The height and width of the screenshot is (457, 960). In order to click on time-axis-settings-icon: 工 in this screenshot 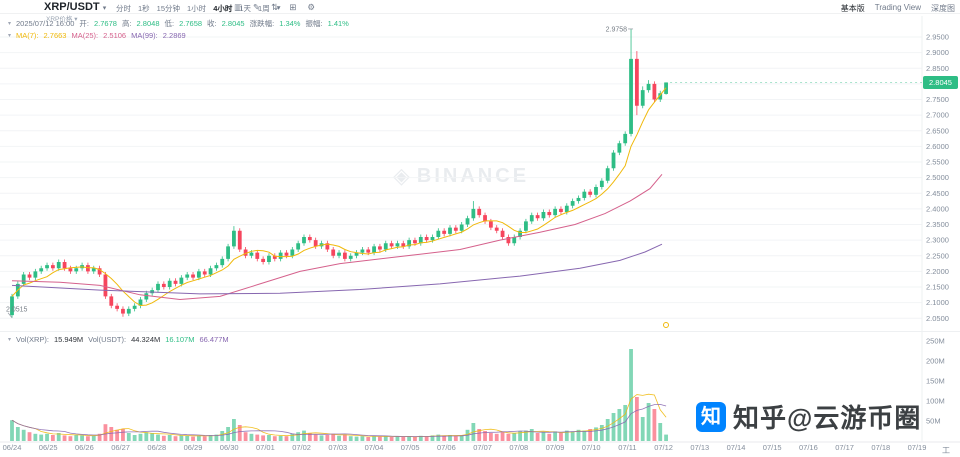, I will do `click(946, 450)`.